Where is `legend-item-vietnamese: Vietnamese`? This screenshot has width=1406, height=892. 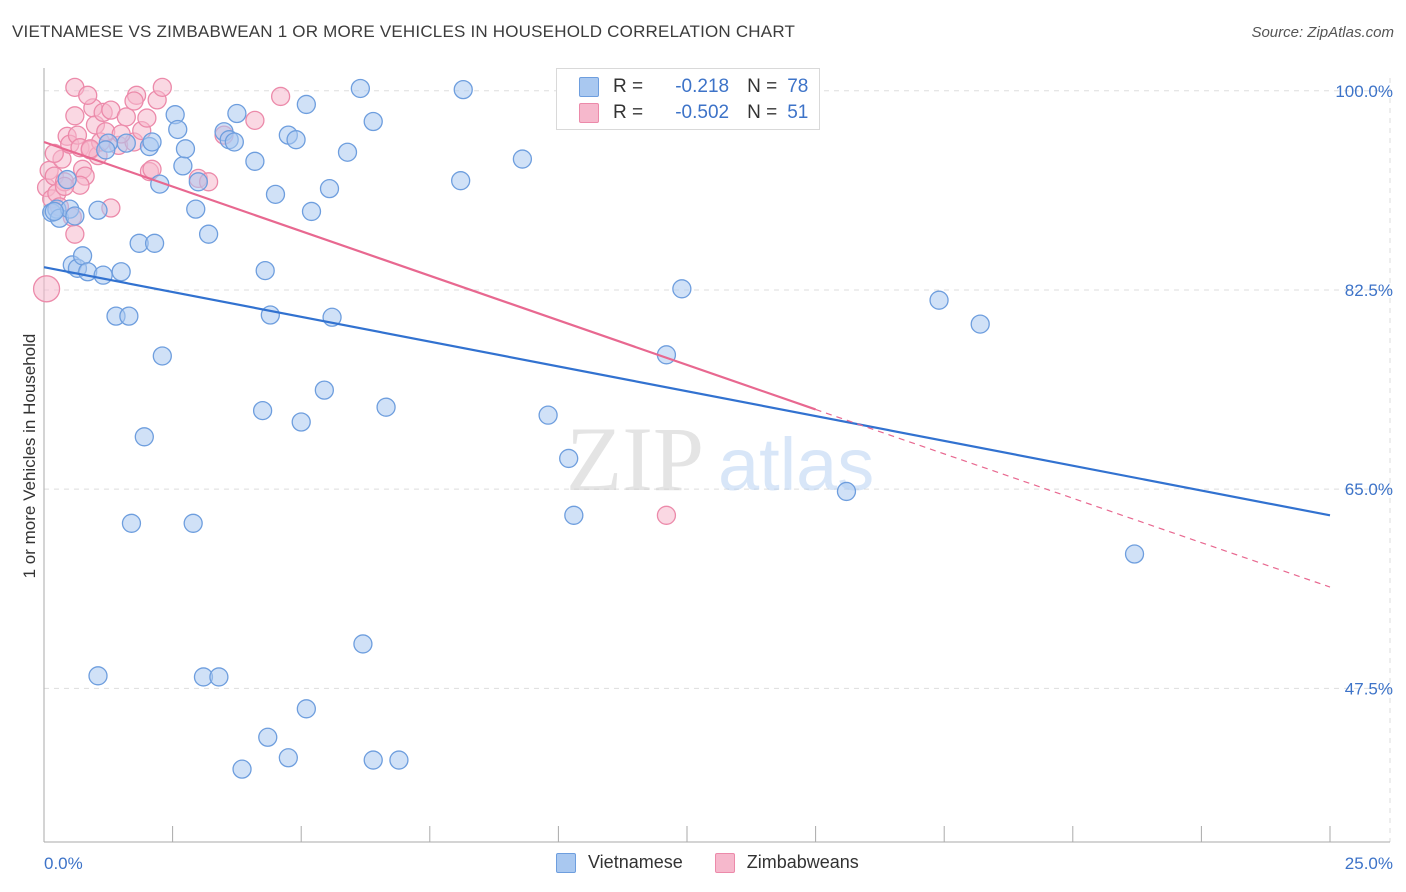 legend-item-vietnamese: Vietnamese is located at coordinates (619, 862).